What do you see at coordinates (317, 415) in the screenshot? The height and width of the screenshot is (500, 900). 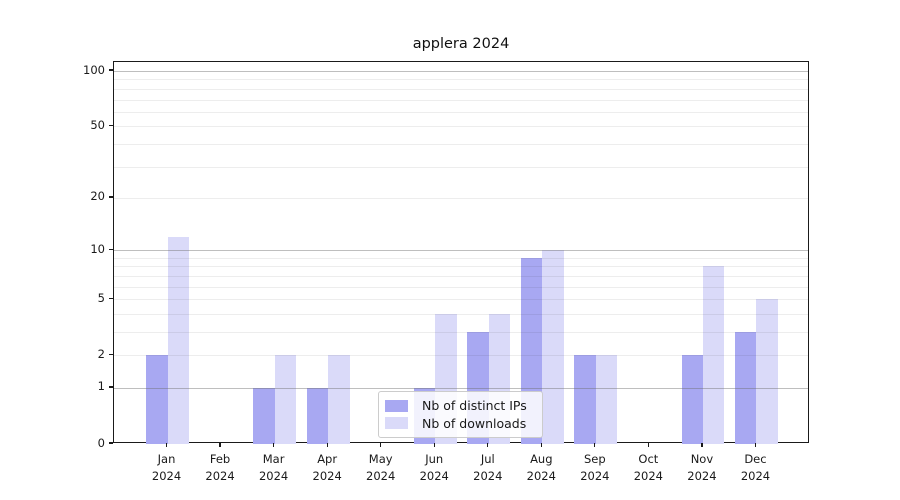 I see `bar-distinct-ips-apr` at bounding box center [317, 415].